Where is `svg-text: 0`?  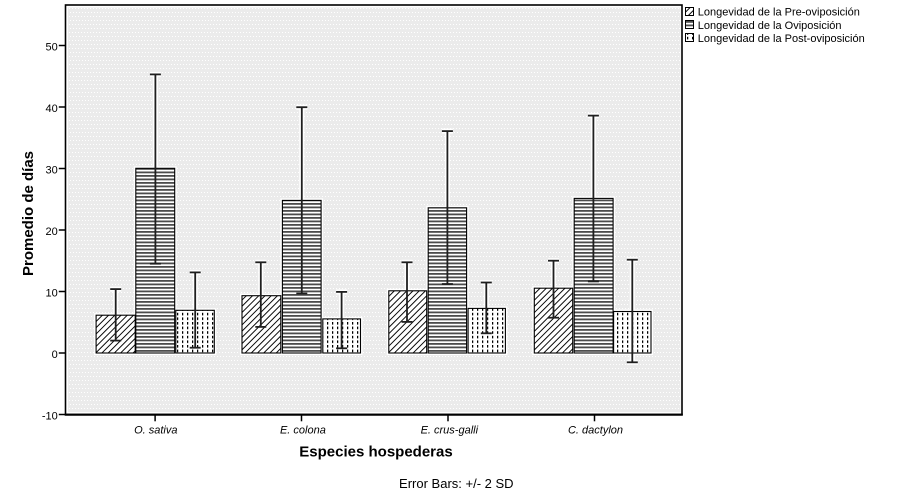
svg-text: 0 is located at coordinates (55, 355).